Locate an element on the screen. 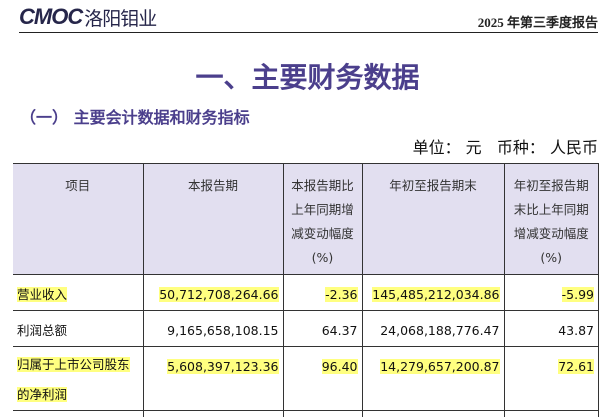 This screenshot has width=609, height=417. col-header: 年初至报告期末比上年同期增减变动幅度(%) is located at coordinates (551, 219).